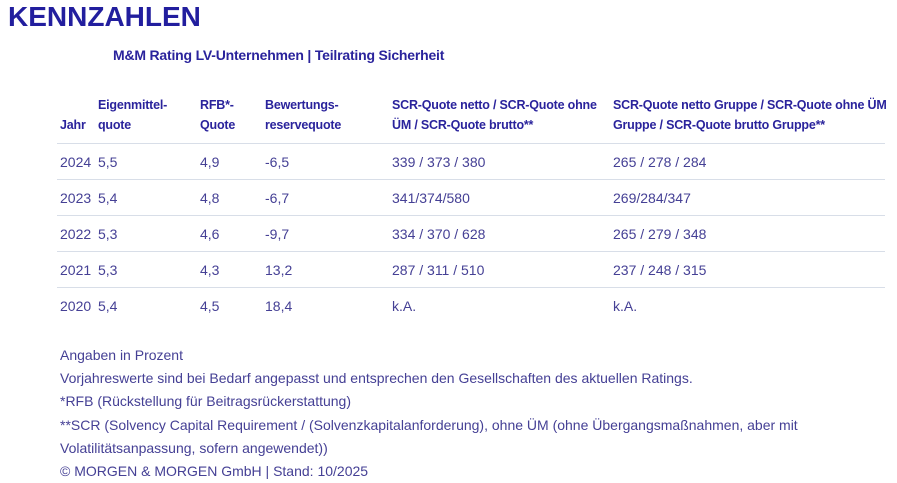 This screenshot has width=897, height=483. I want to click on page-title: KENNZAHLEN, so click(104, 16).